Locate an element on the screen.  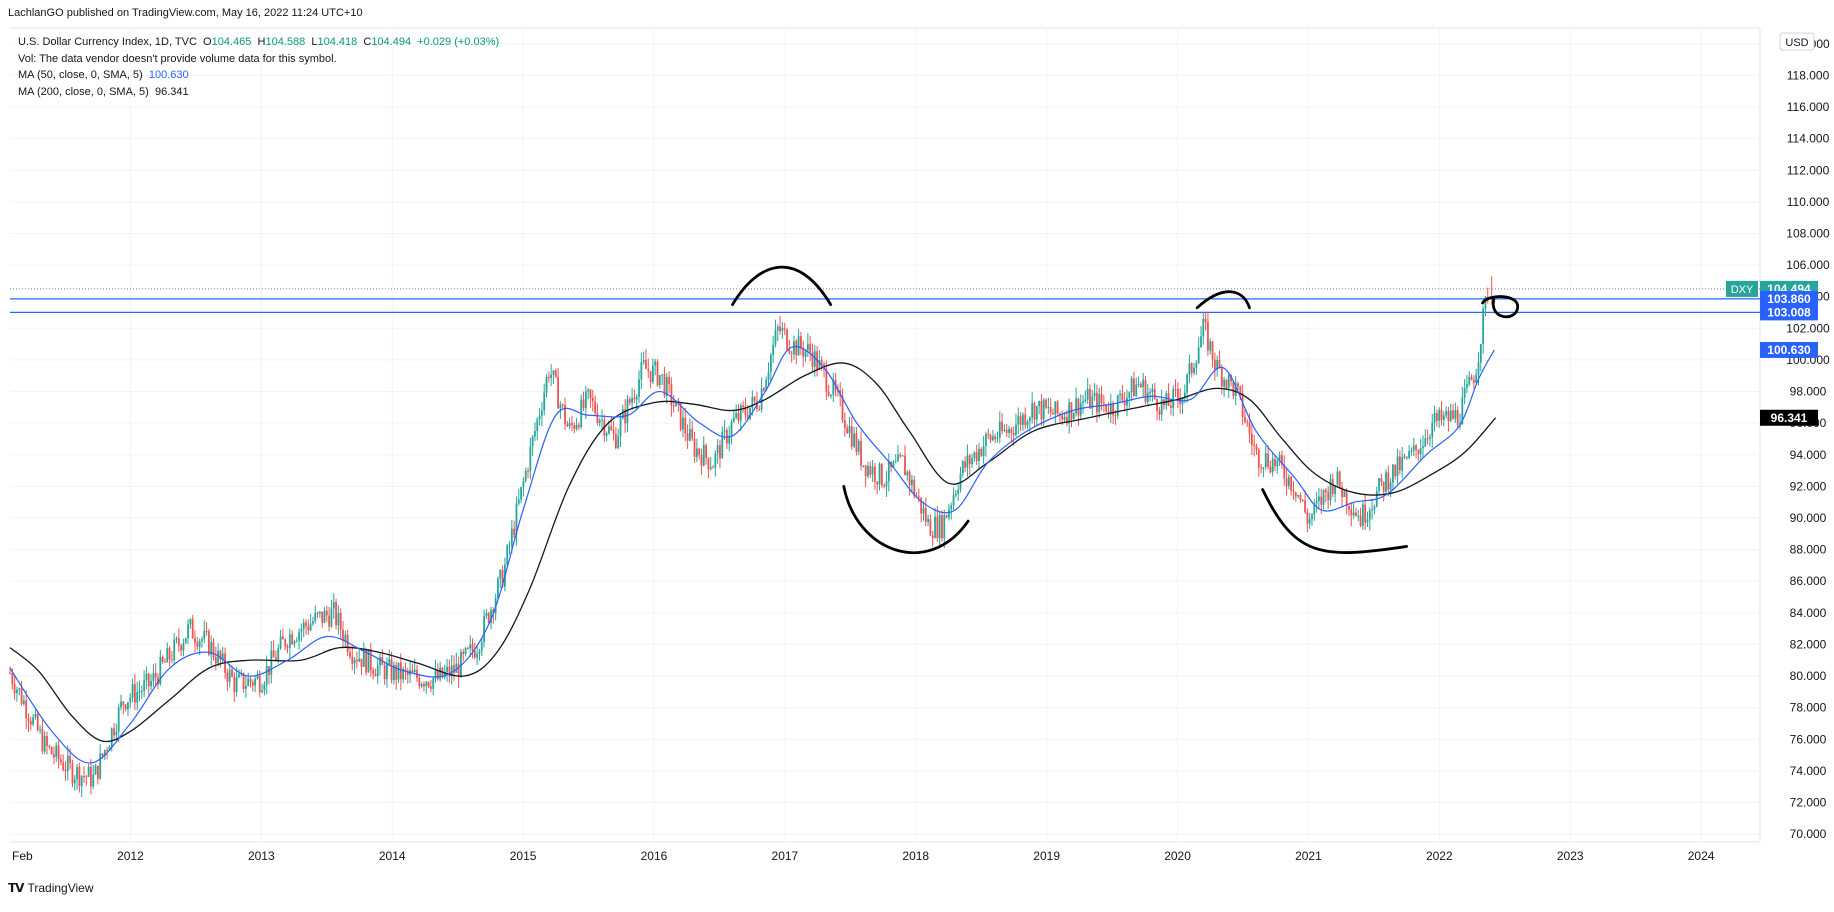
low-value: 104.418 is located at coordinates (337, 42).